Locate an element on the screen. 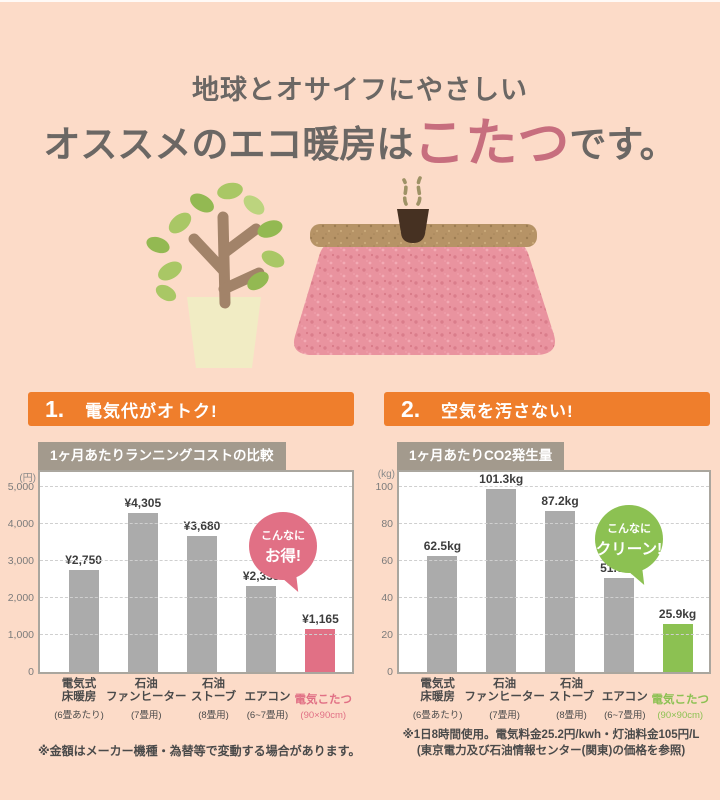 Image resolution: width=720 pixels, height=800 pixels. clean-callout-bubble: こんなに クリーン! is located at coordinates (629, 547).